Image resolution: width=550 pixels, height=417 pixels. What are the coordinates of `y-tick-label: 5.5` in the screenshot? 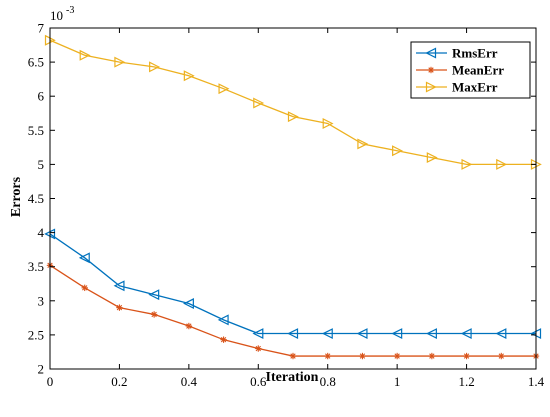 It's located at (36, 130).